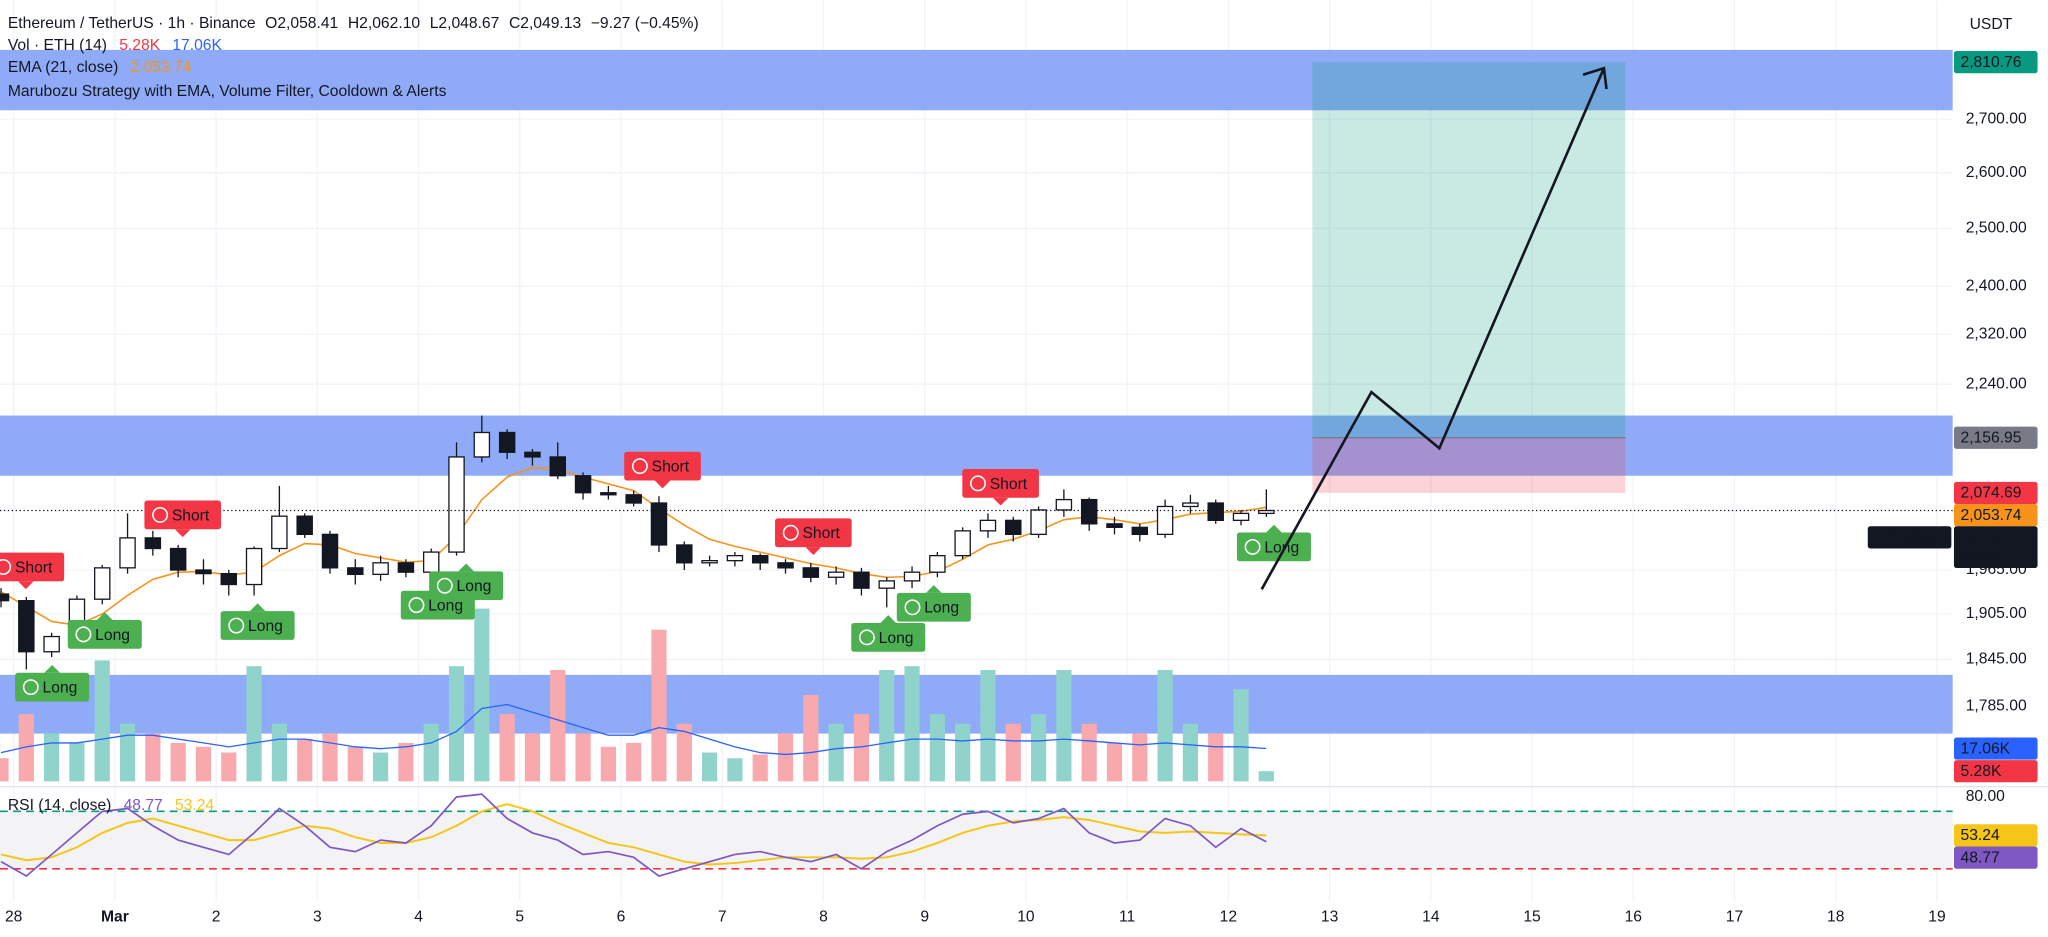 The height and width of the screenshot is (937, 2048). I want to click on y-tick-label: 2,320.00, so click(1996, 334).